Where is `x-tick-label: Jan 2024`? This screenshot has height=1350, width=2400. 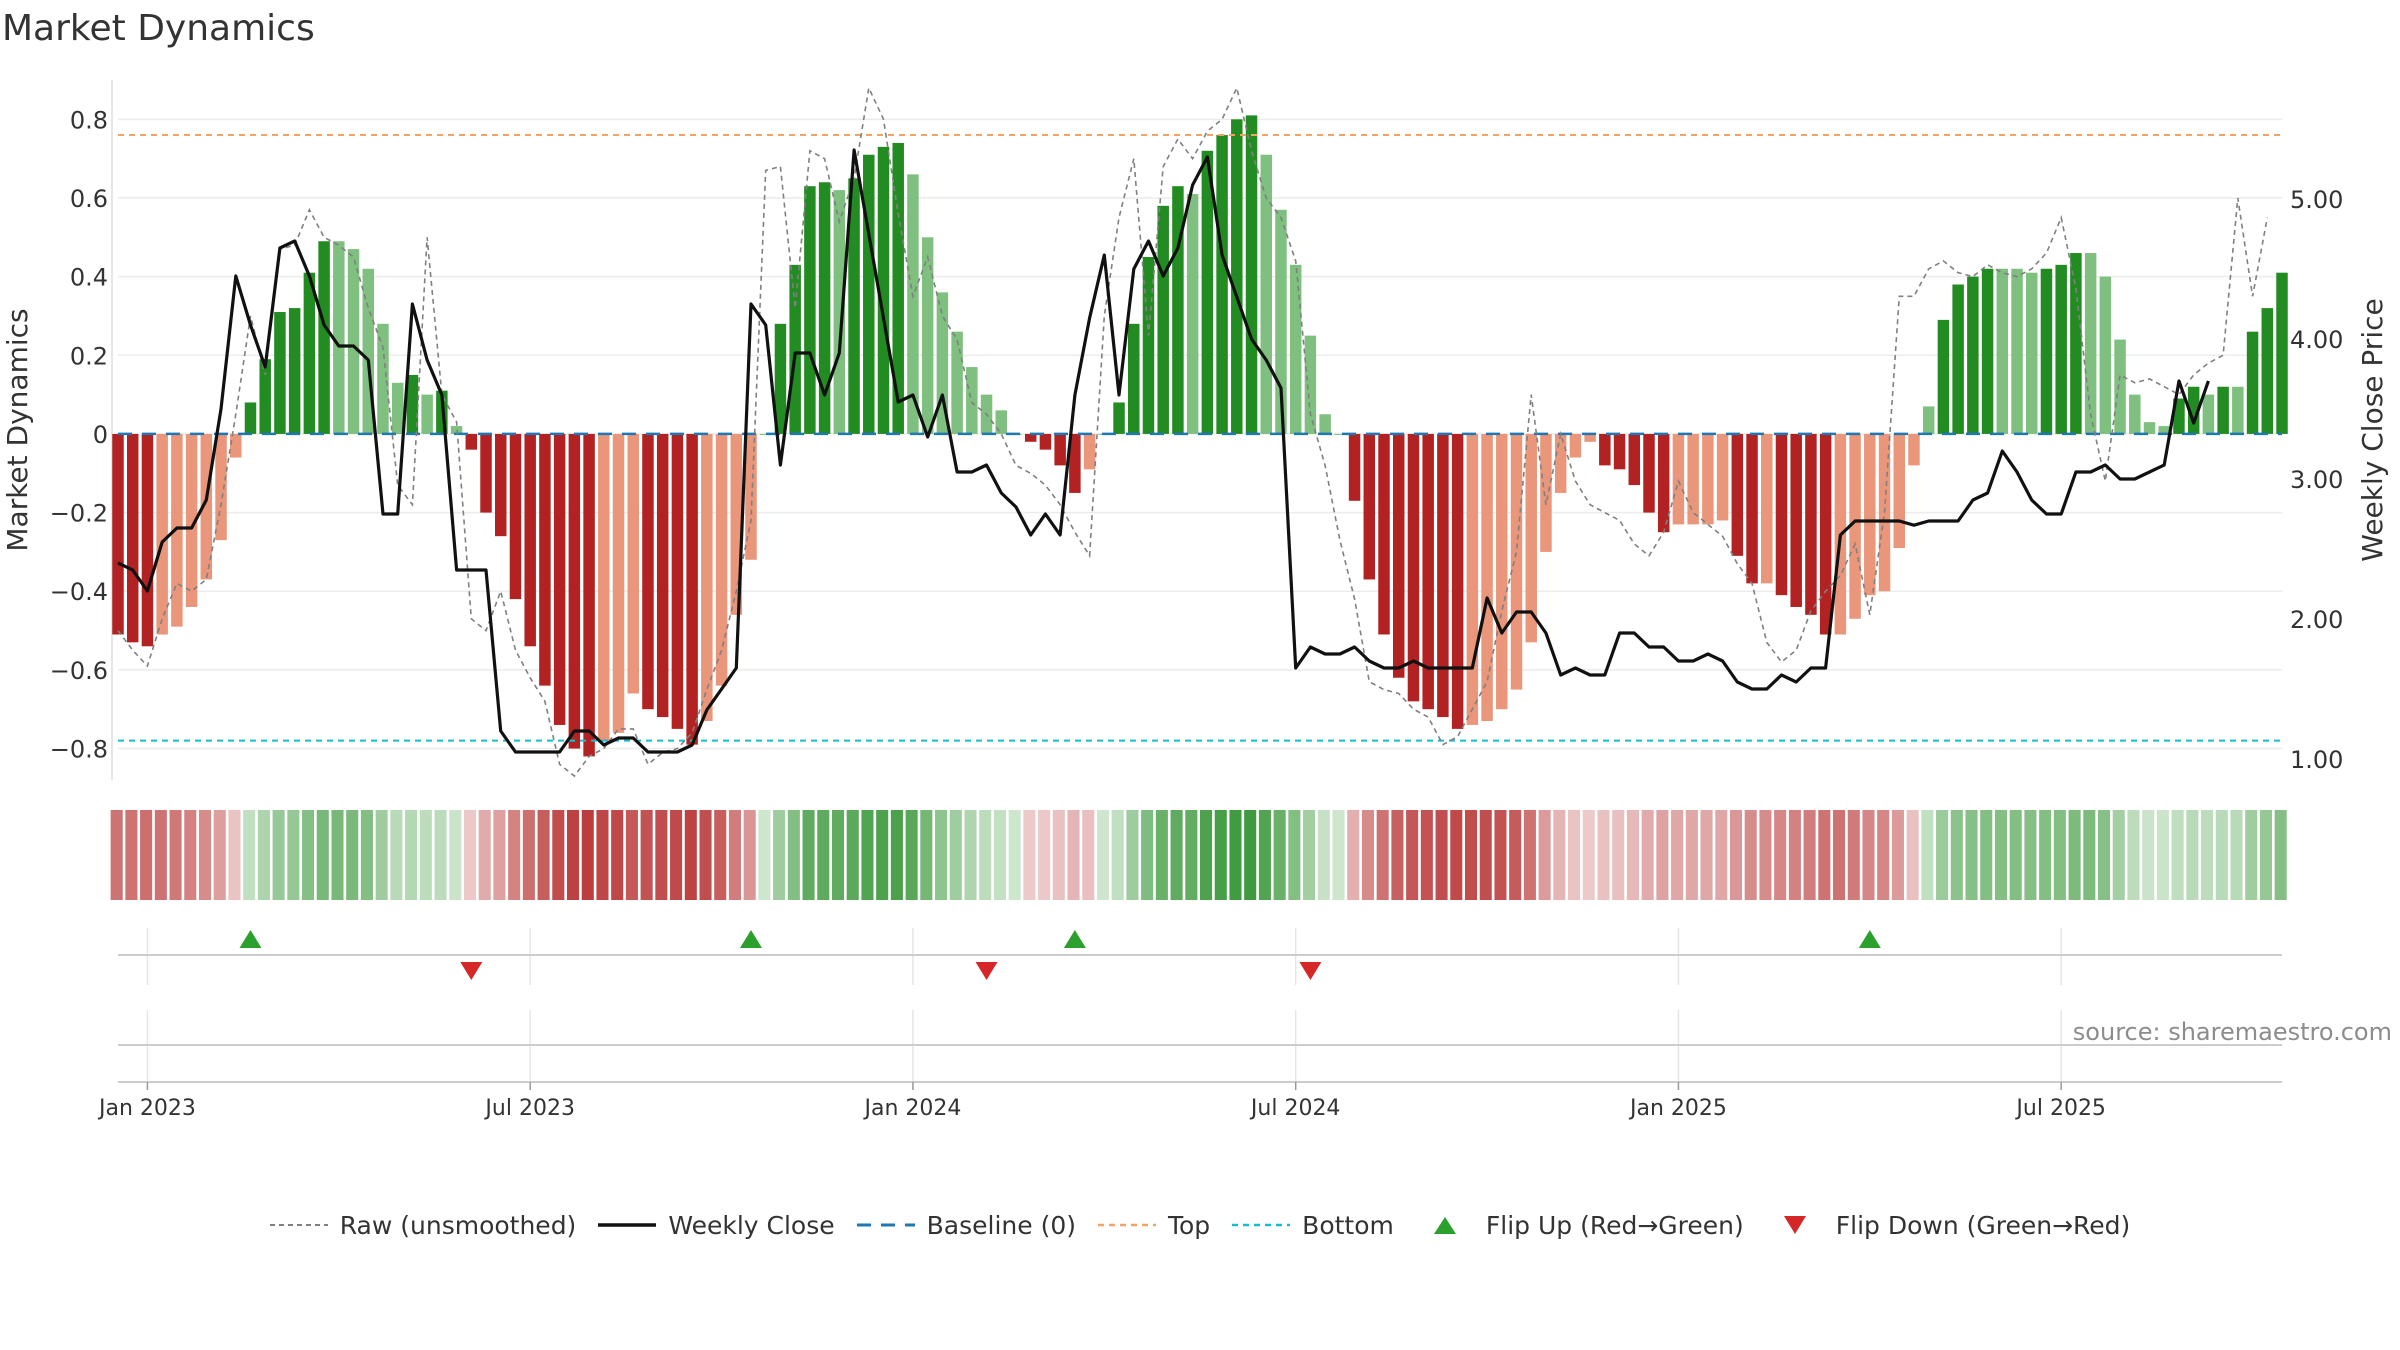 x-tick-label: Jan 2024 is located at coordinates (911, 1108).